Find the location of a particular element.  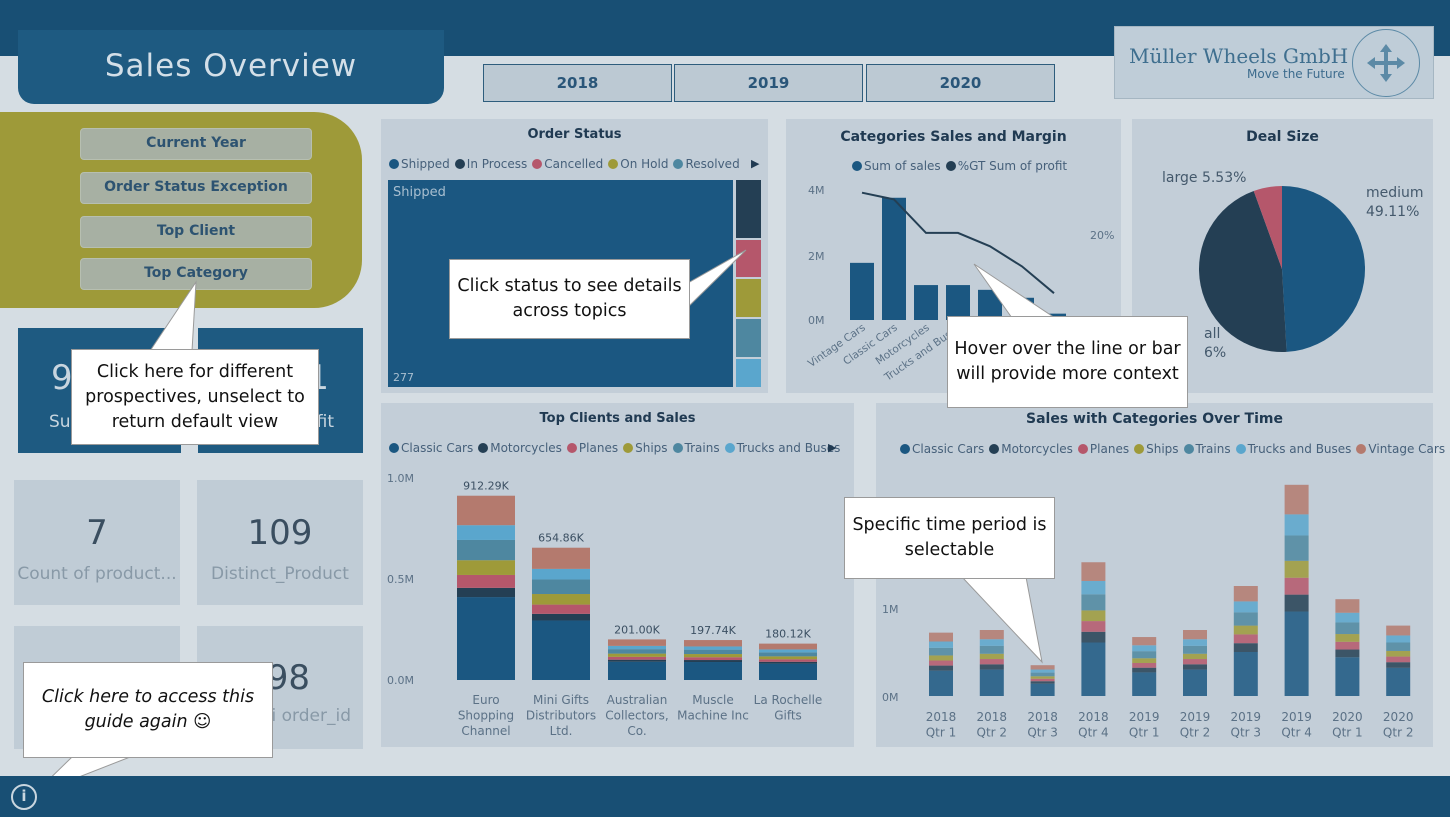

treemap-on-hold is located at coordinates (748, 298).